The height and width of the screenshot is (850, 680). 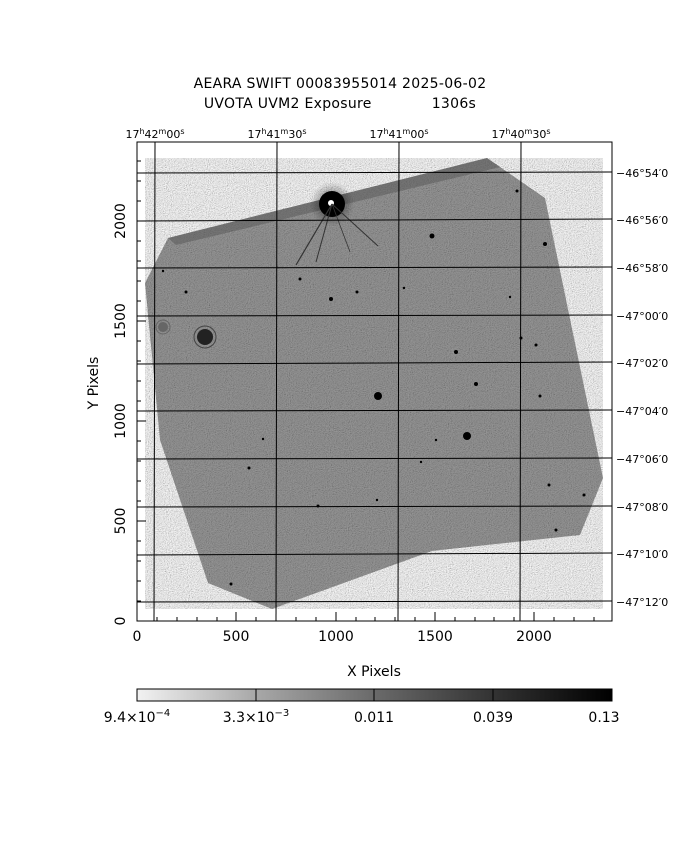 What do you see at coordinates (137, 637) in the screenshot?
I see `x-tick-label: 0` at bounding box center [137, 637].